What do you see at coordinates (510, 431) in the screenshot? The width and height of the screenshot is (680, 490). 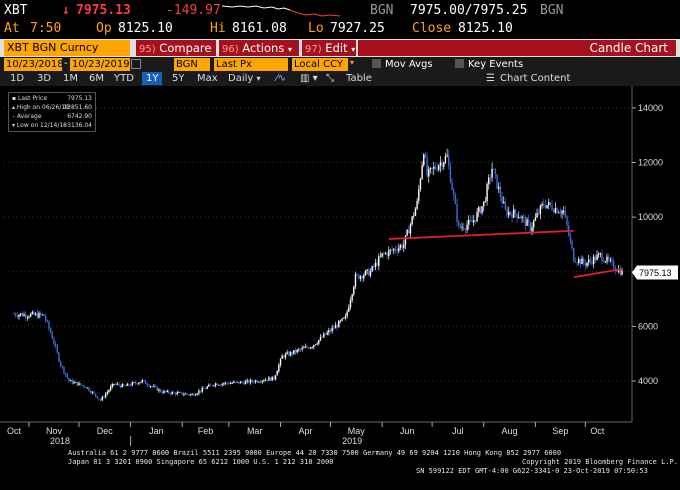 I see `x-tick-label: Aug` at bounding box center [510, 431].